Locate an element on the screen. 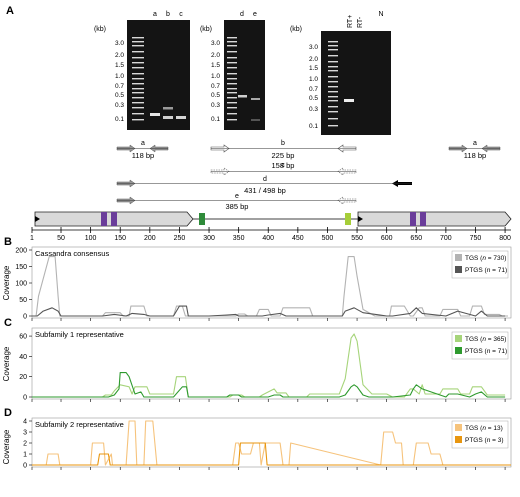 The image size is (520, 497). panel-d-title: Subfamily 2 representative is located at coordinates (79, 424).